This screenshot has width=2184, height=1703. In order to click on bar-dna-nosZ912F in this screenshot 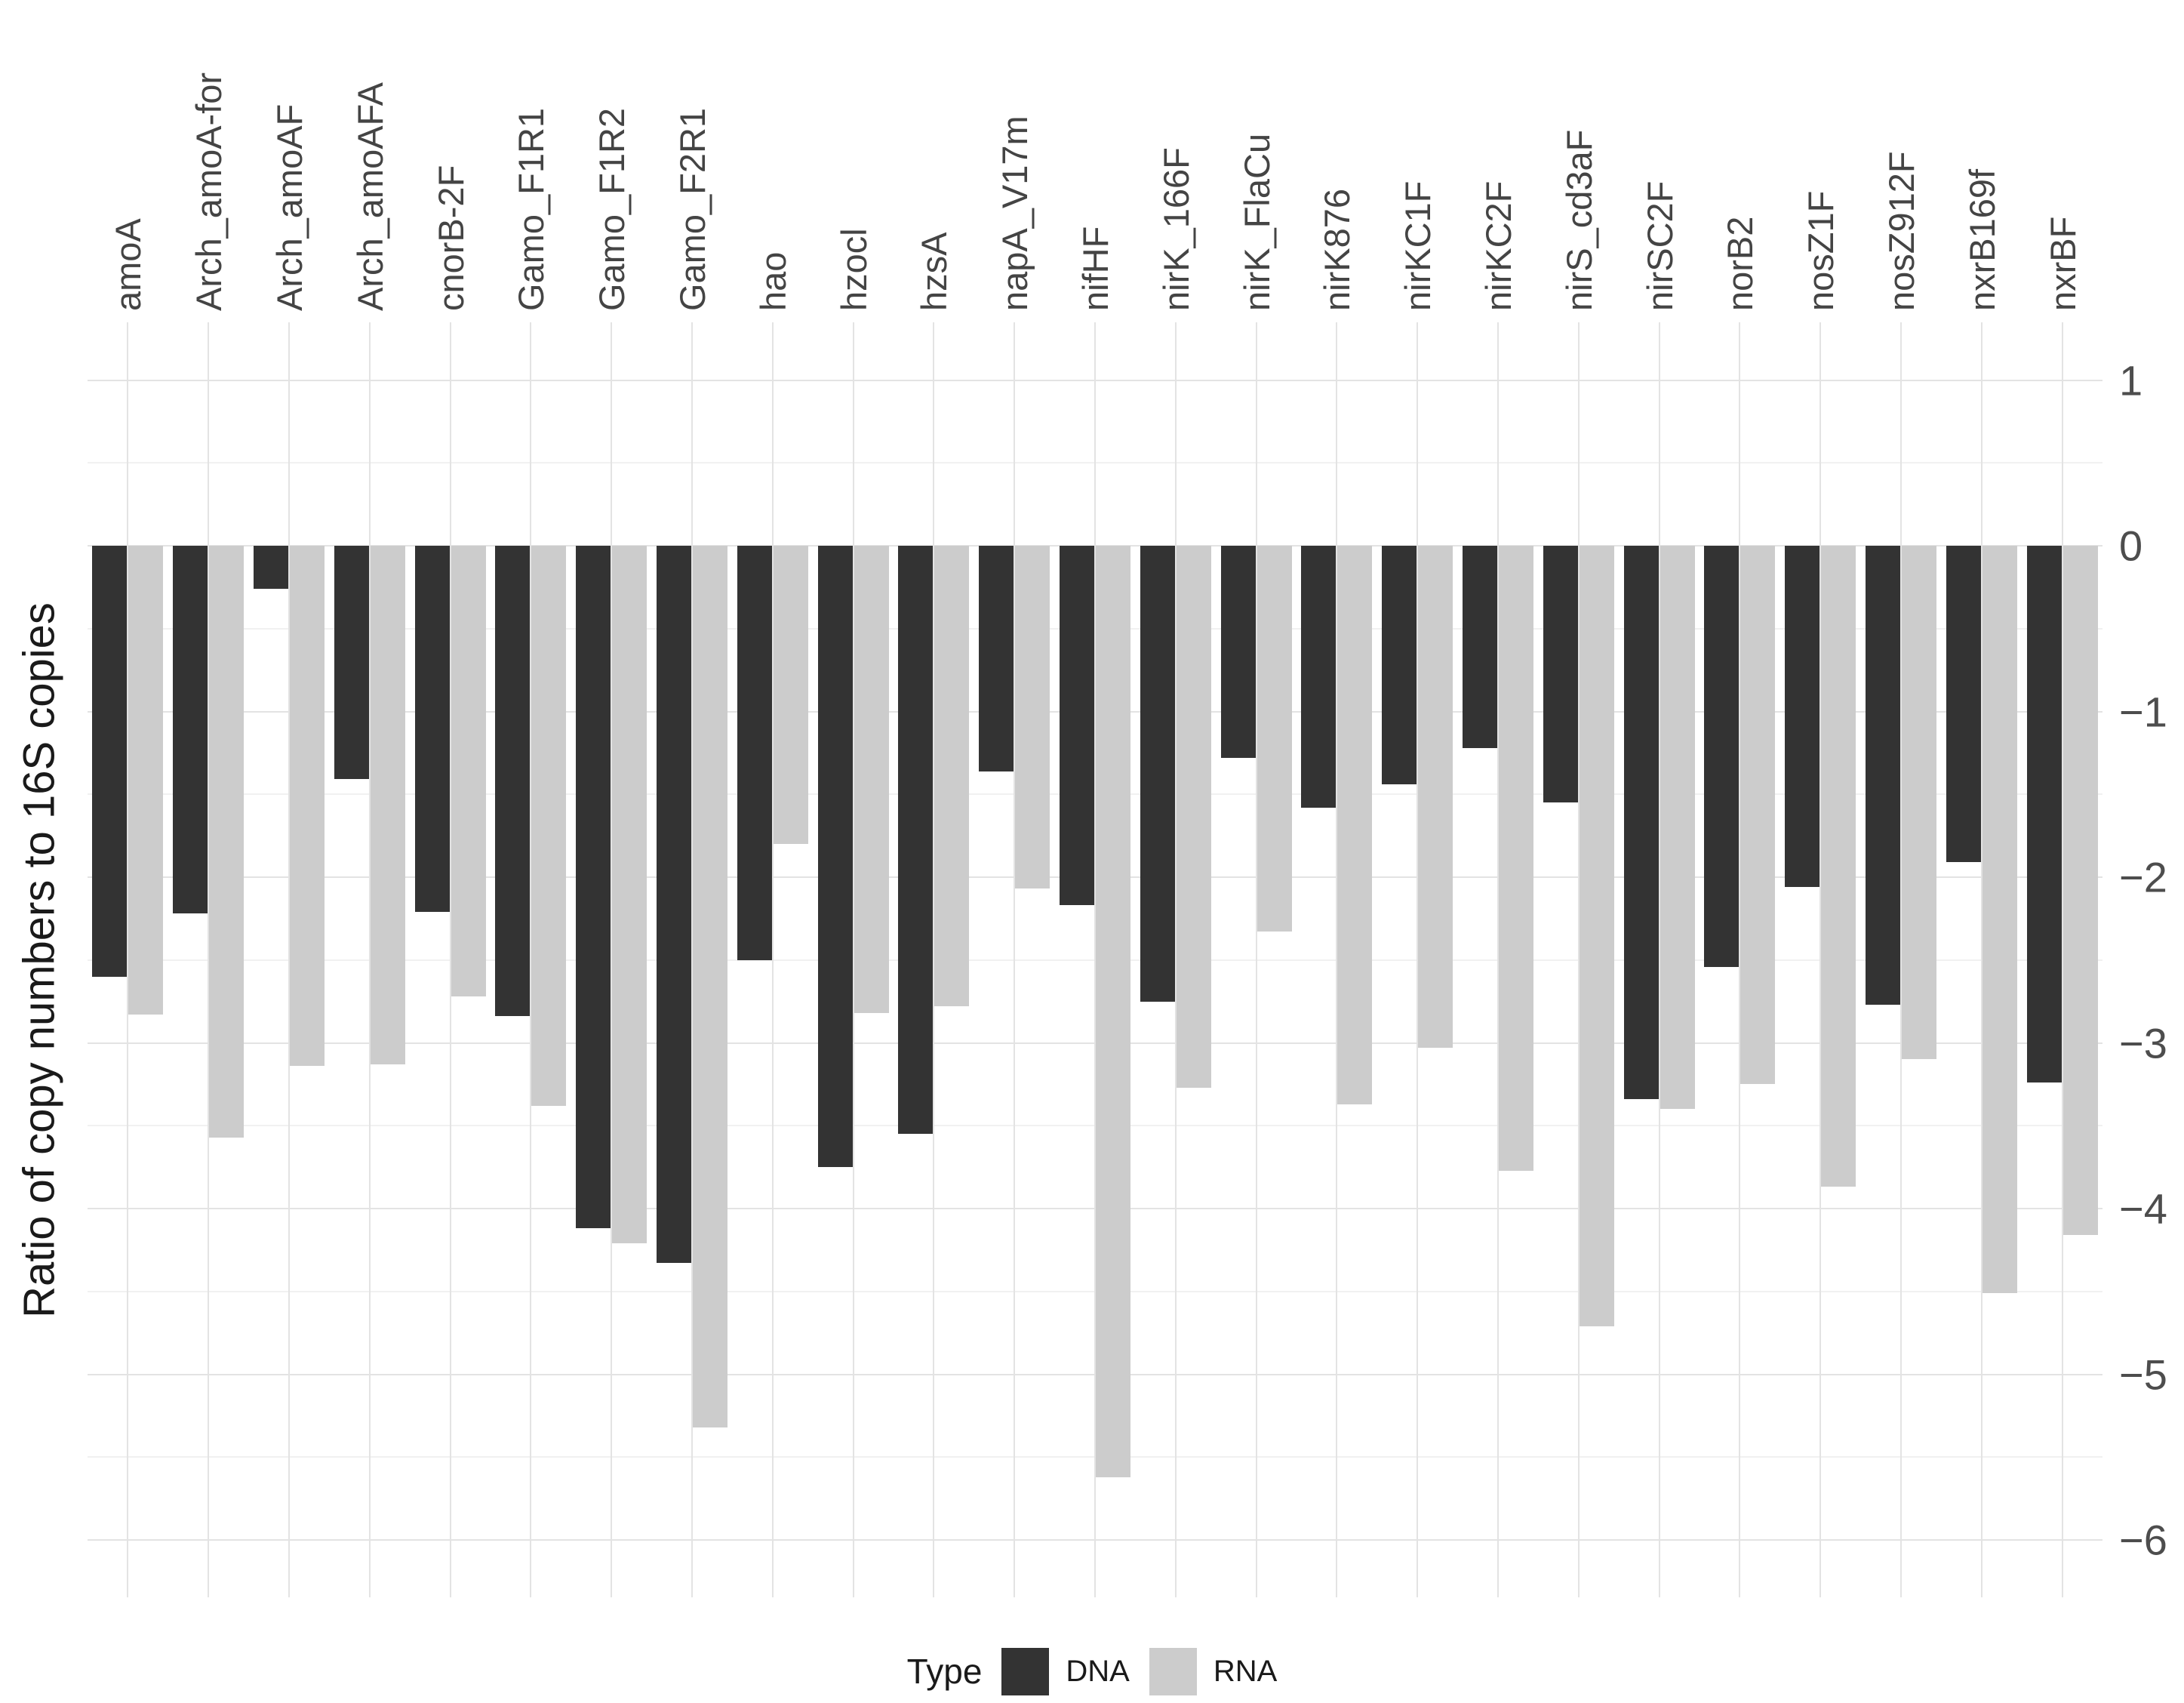, I will do `click(1883, 775)`.